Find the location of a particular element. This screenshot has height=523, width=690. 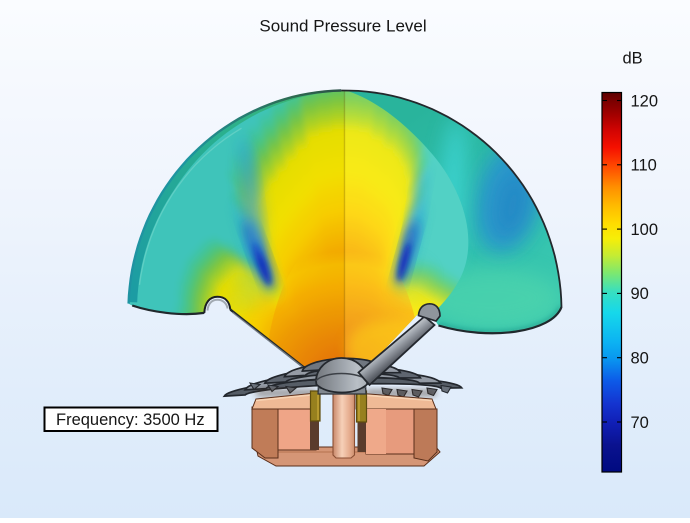

svg-text: 100 is located at coordinates (645, 230).